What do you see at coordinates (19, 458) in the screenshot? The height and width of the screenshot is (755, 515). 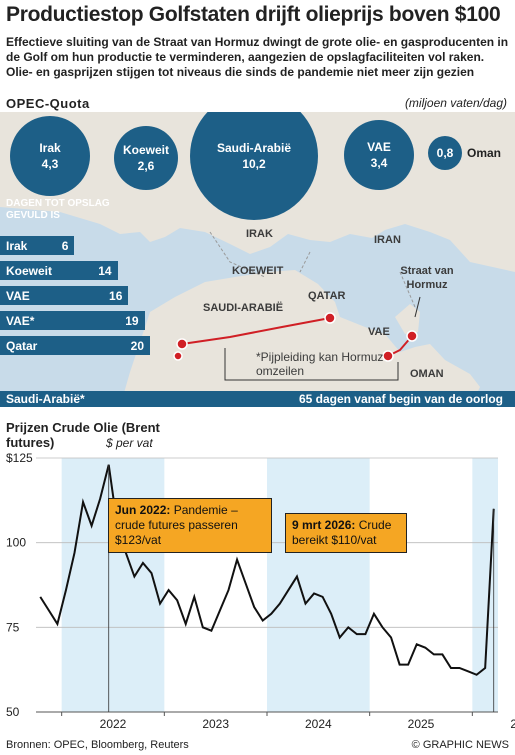 I see `y-tick-label: $125` at bounding box center [19, 458].